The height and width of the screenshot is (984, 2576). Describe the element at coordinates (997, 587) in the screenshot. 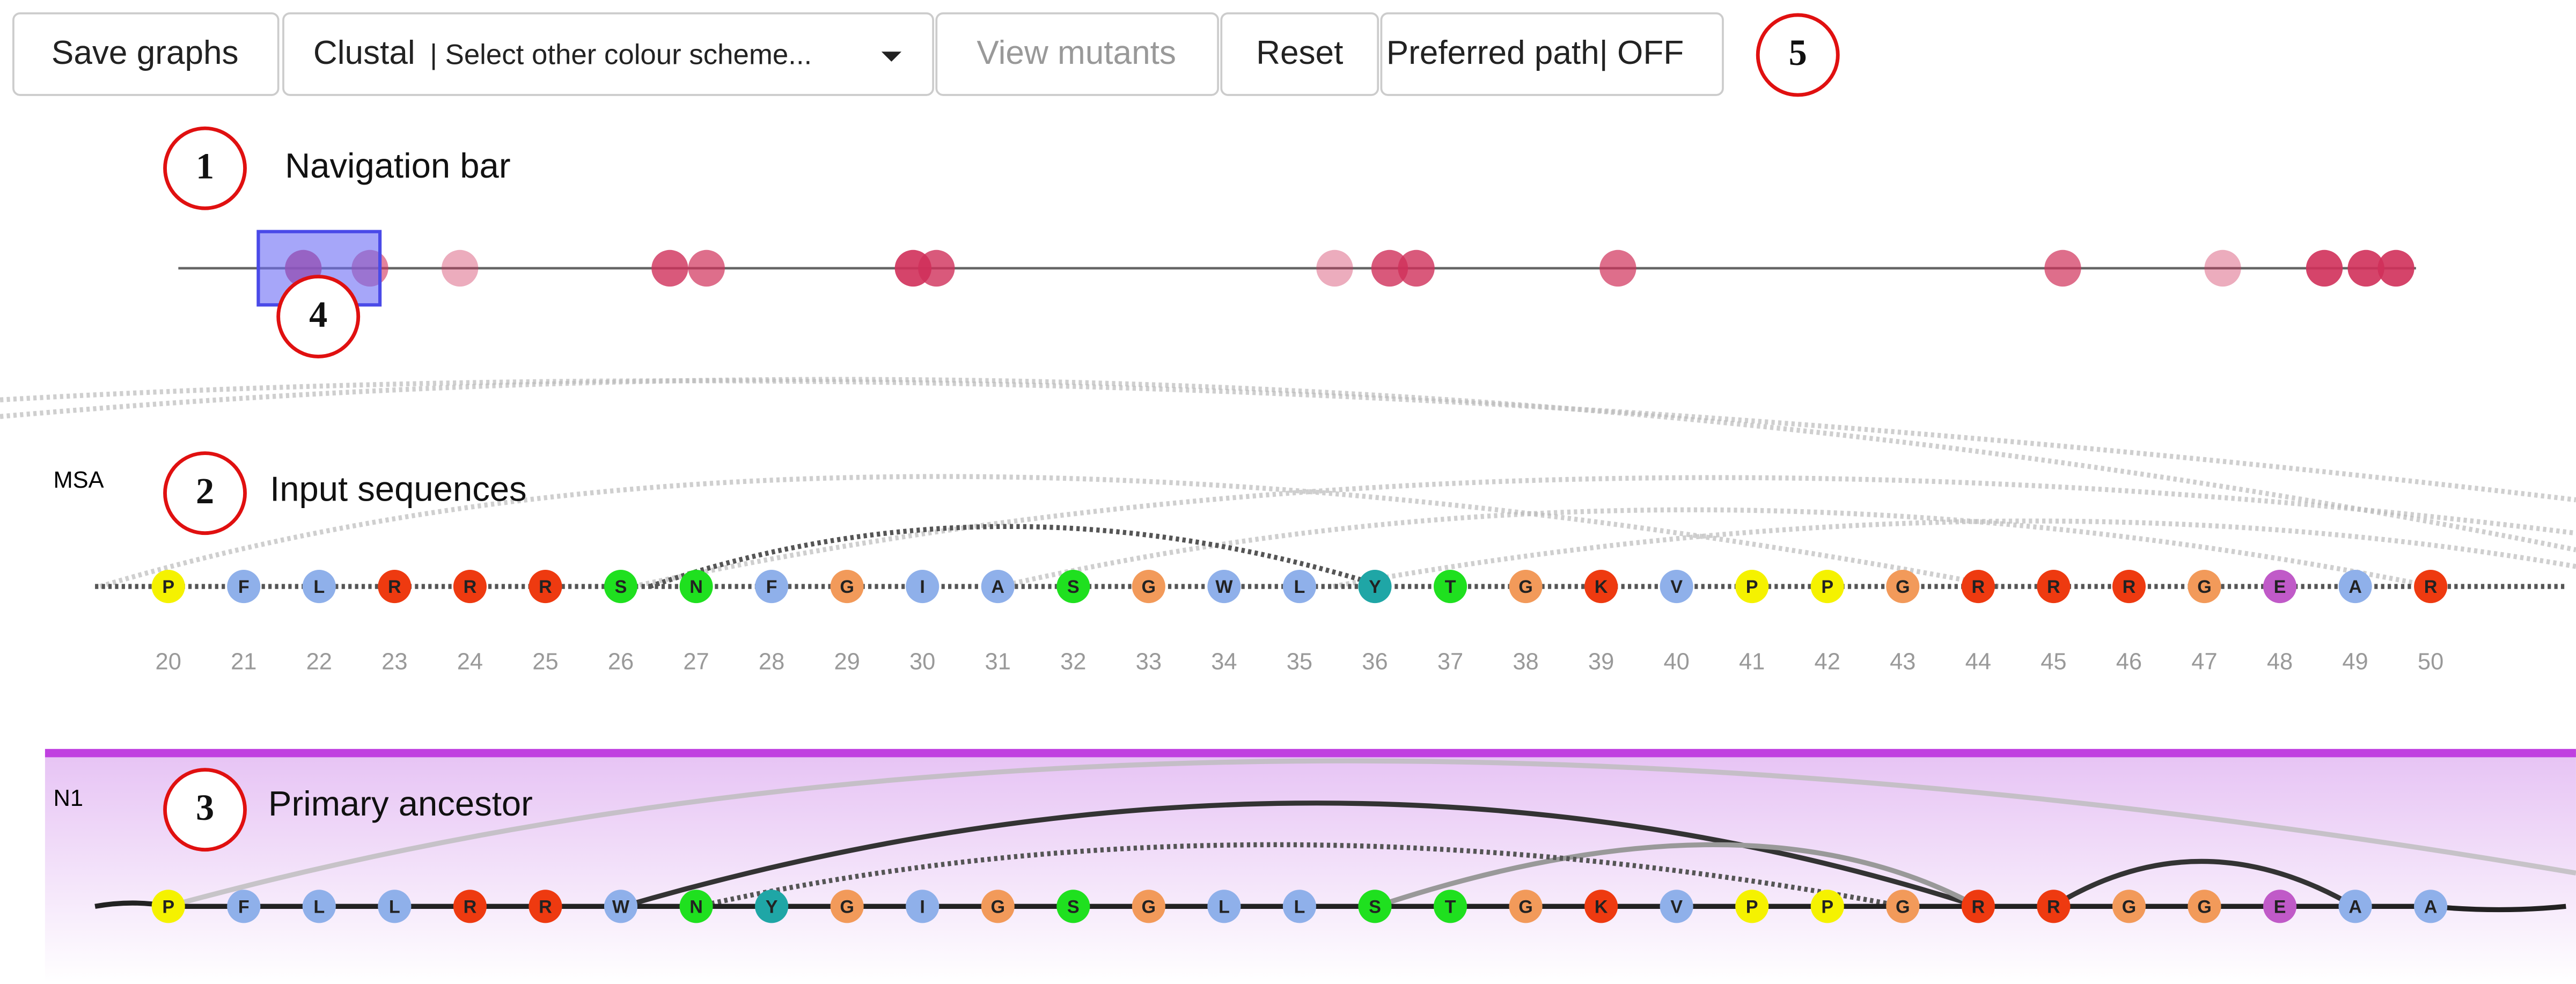

I see `residue-letter: A` at that location.